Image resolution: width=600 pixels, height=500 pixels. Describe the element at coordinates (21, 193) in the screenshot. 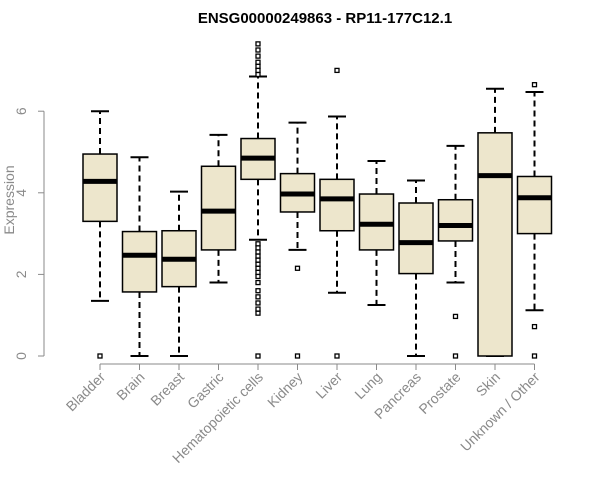

I see `y-tick-label: 4` at that location.